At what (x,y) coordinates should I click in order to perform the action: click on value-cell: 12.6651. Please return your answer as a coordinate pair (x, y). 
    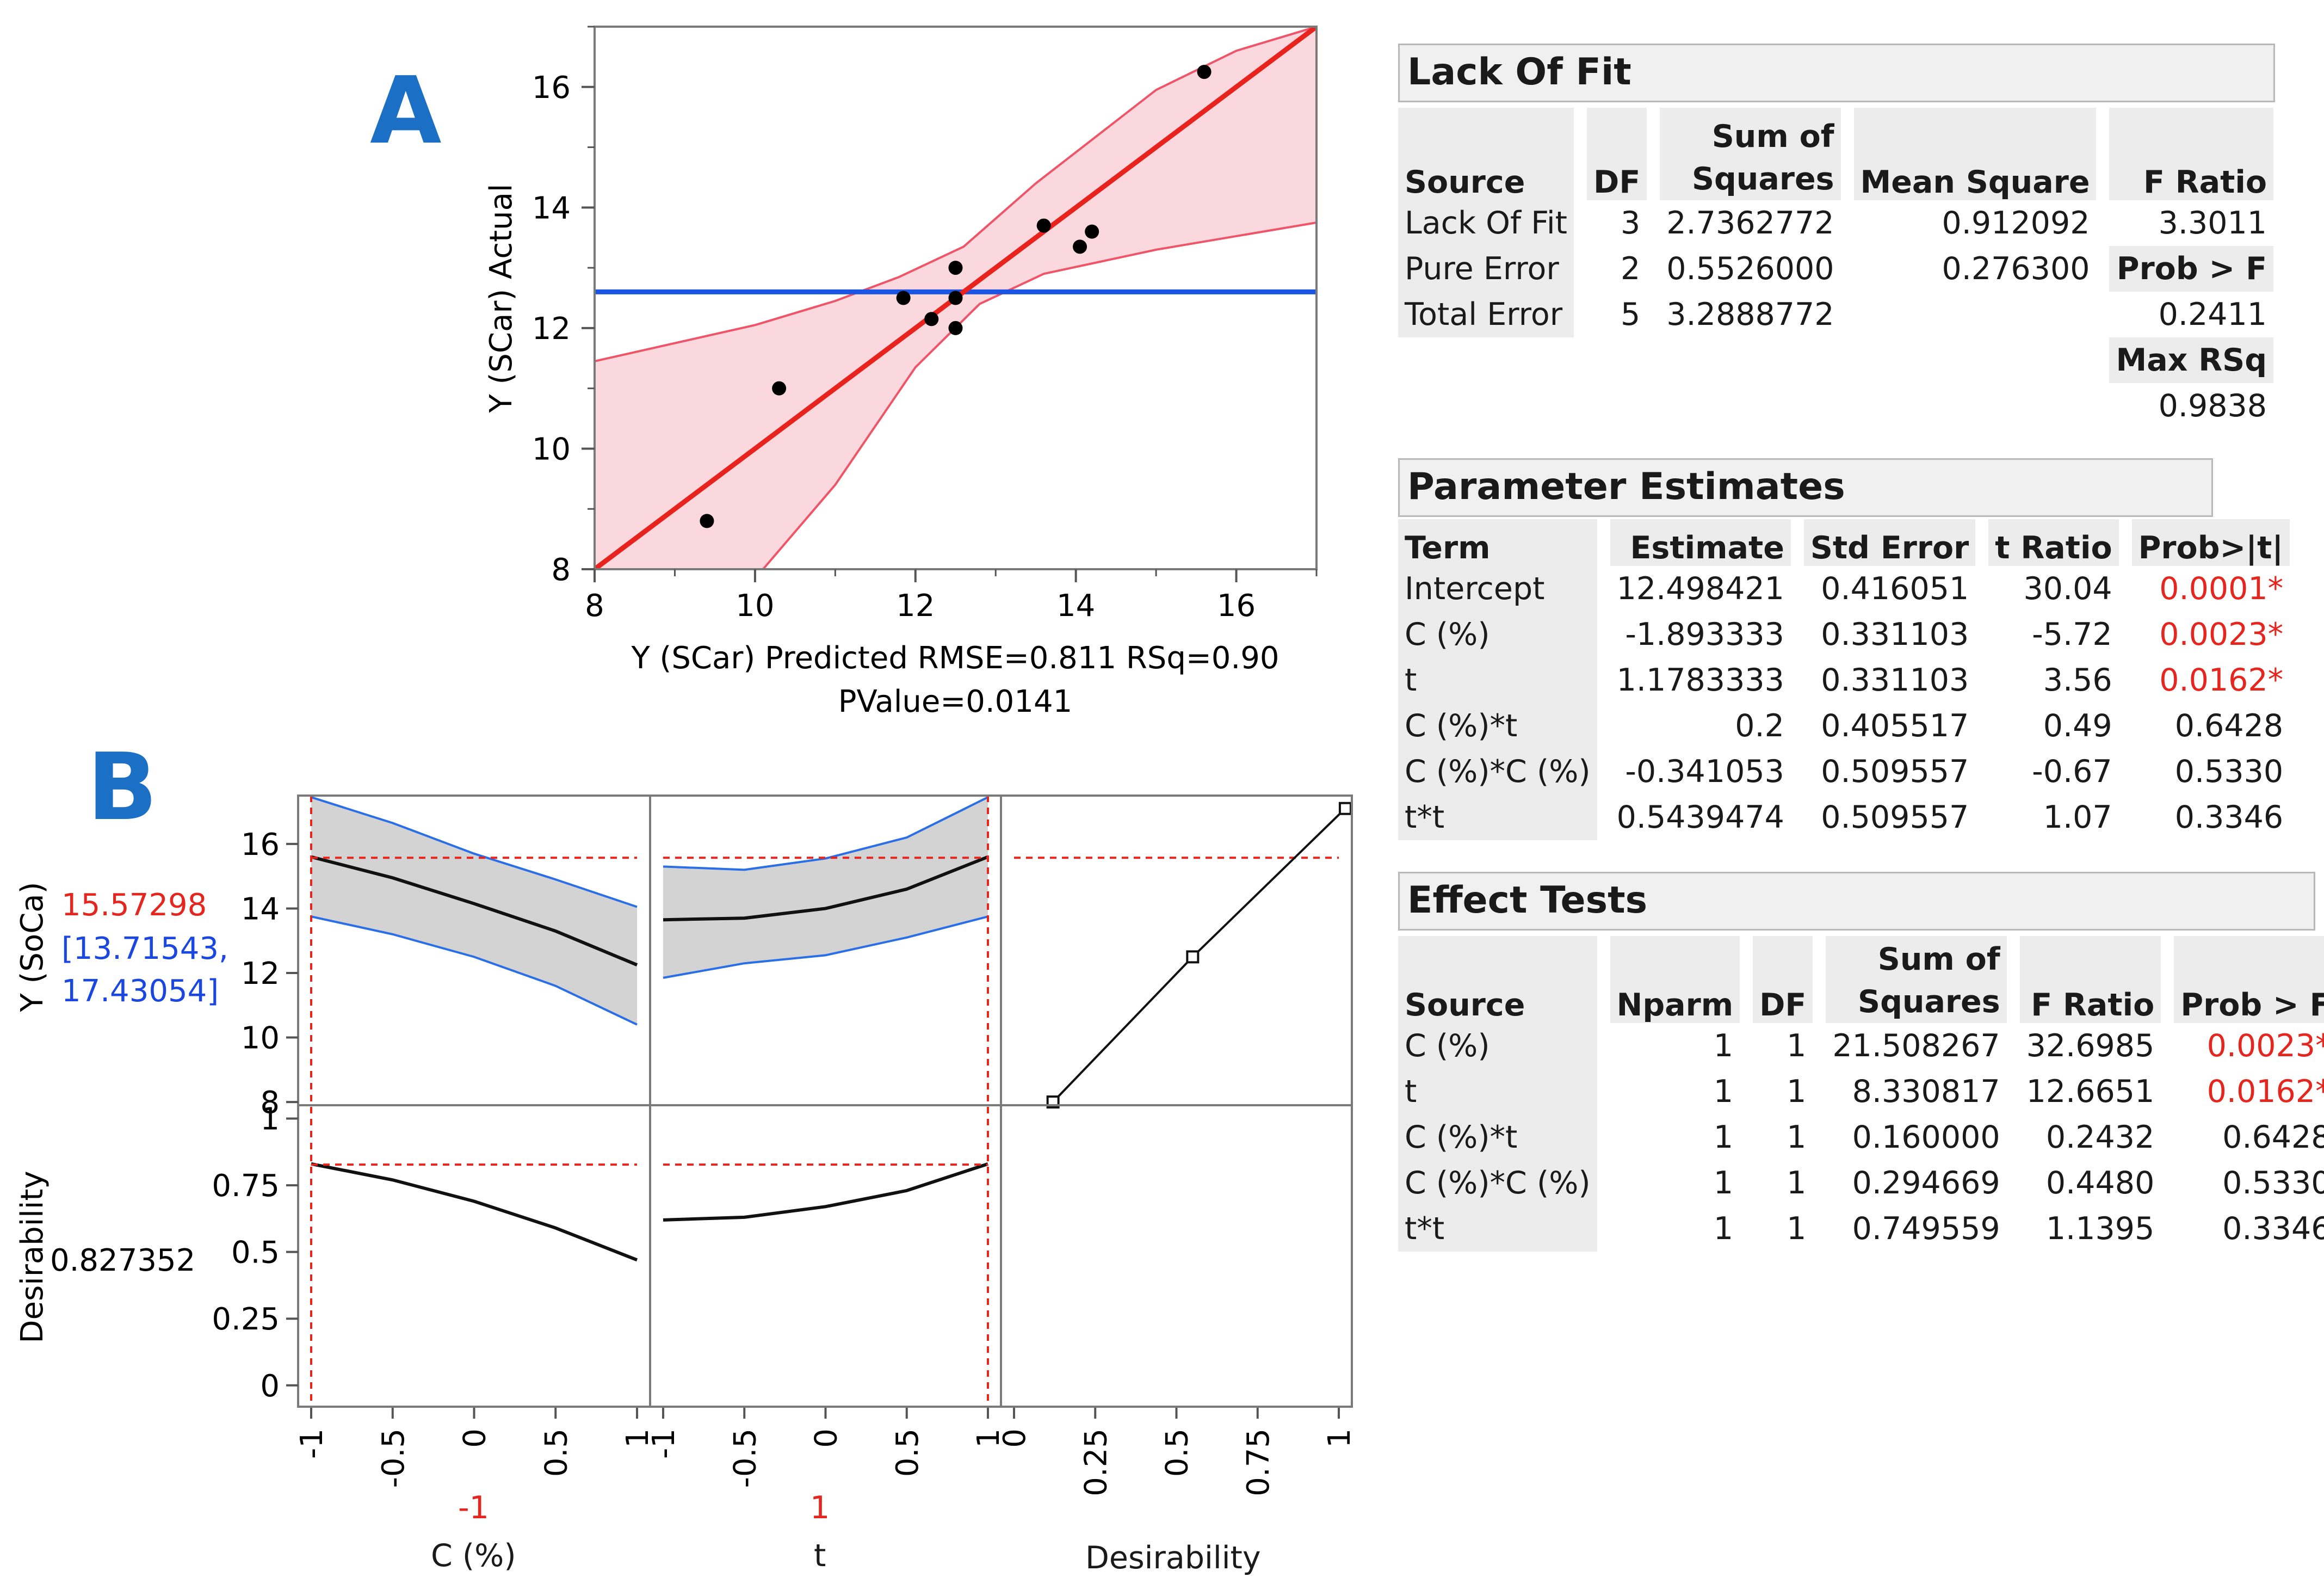
    Looking at the image, I should click on (2090, 1092).